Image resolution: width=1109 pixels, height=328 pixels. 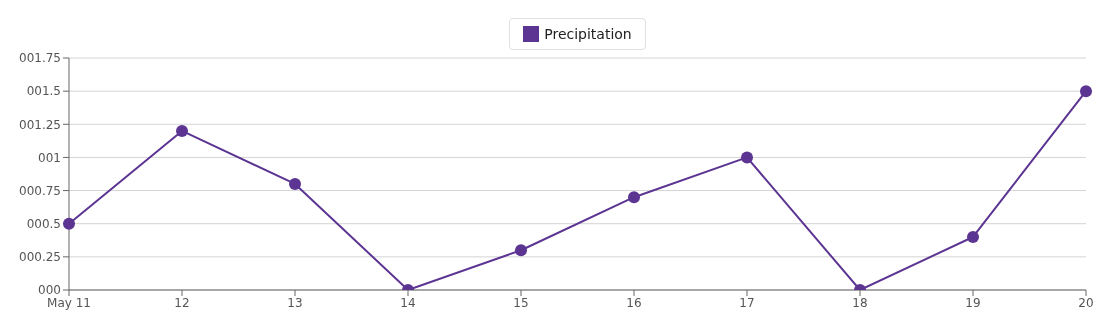 I want to click on x-tick-label: 12, so click(x=182, y=302).